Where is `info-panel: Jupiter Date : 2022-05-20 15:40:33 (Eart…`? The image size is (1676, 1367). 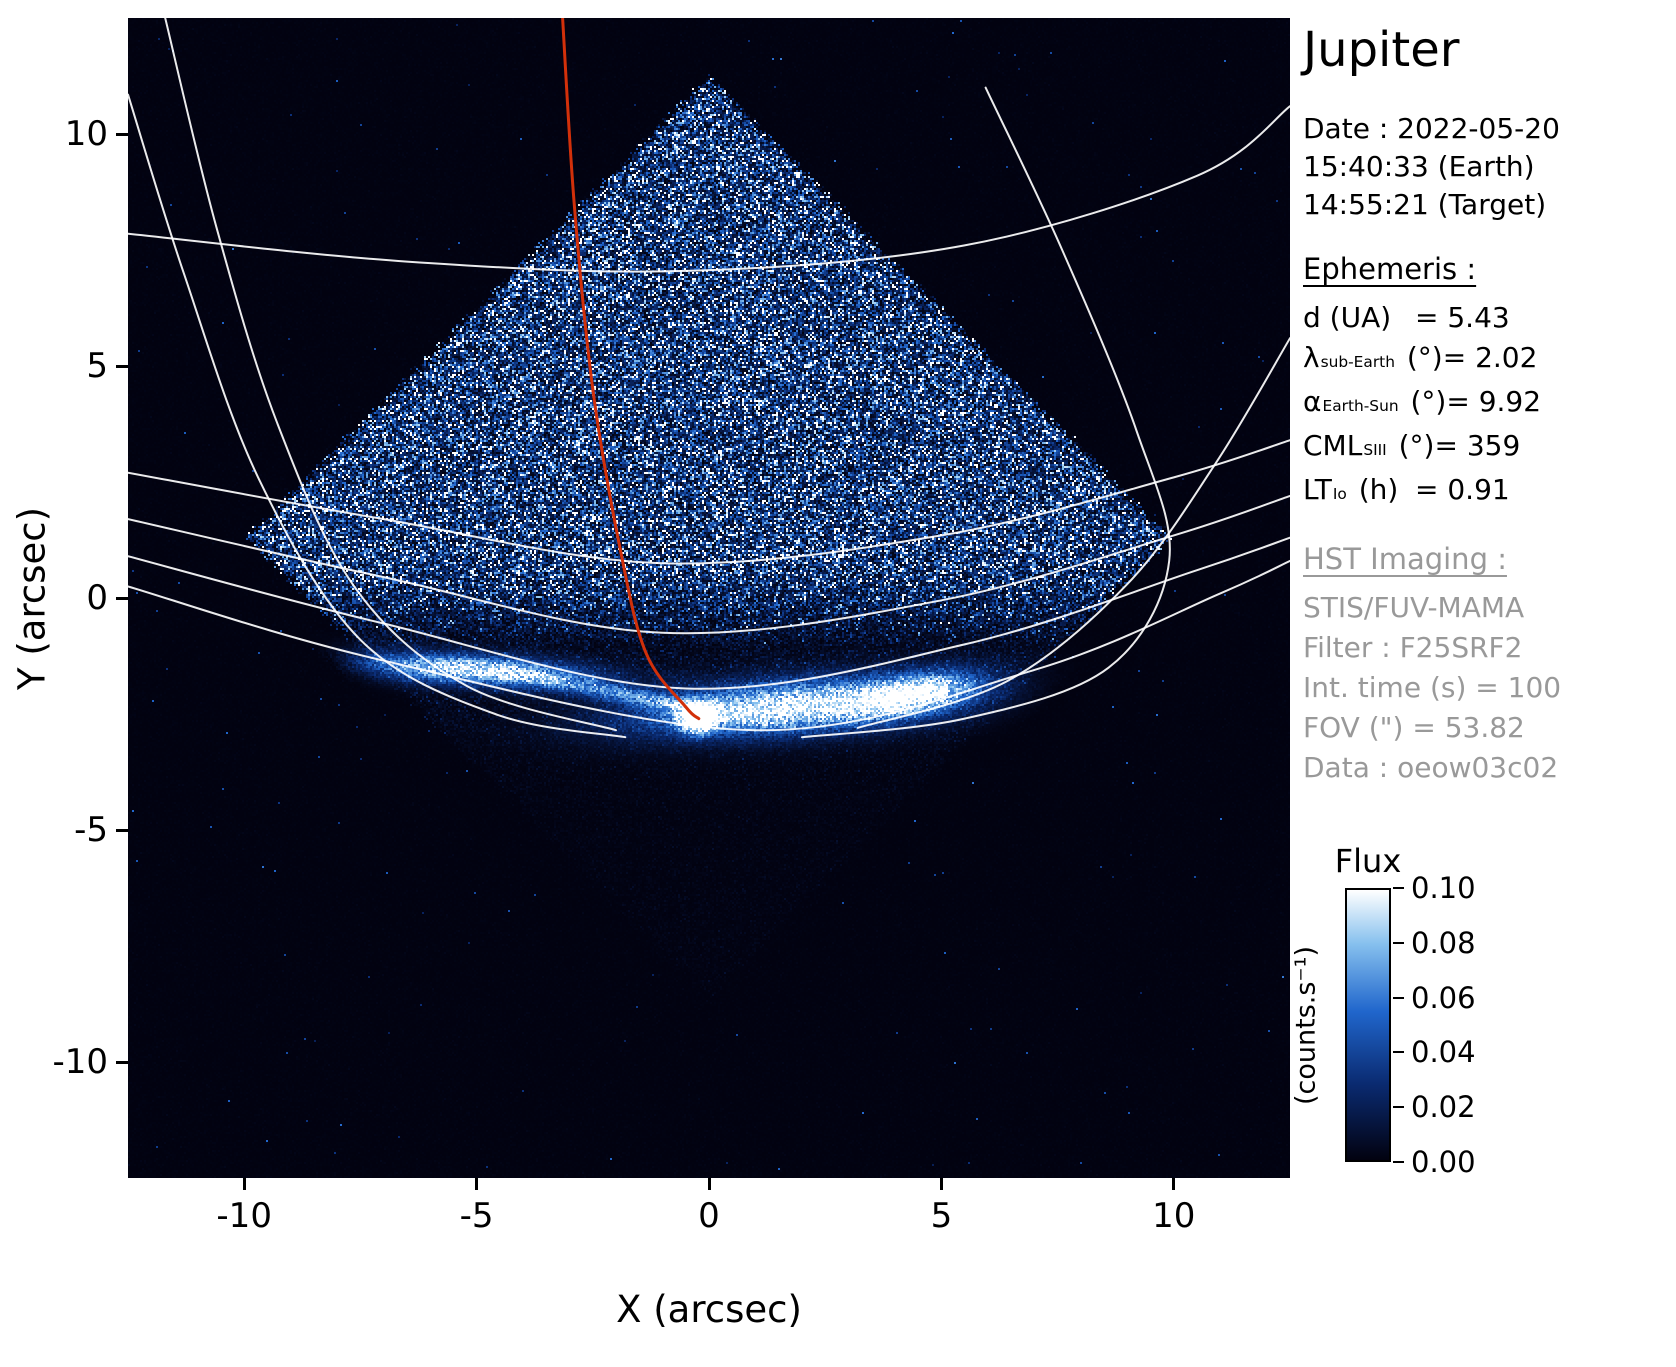 info-panel: Jupiter Date : 2022-05-20 15:40:33 (Eart… is located at coordinates (1489, 405).